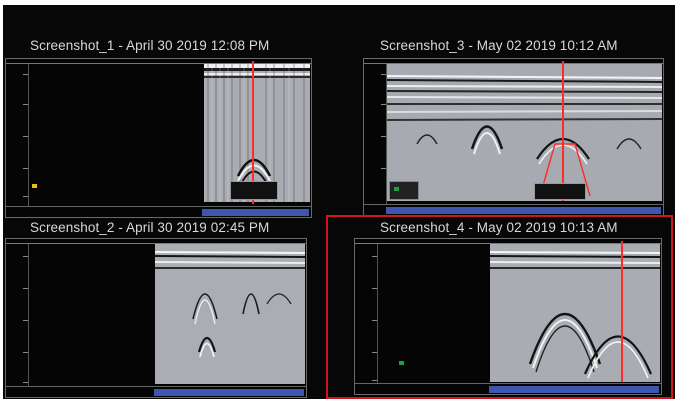 The image size is (681, 403). Describe the element at coordinates (404, 190) in the screenshot. I see `gps-status-box` at that location.